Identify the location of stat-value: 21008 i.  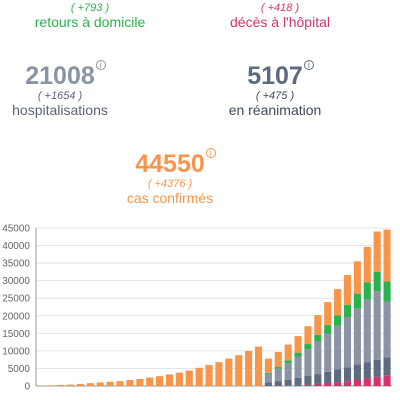
(65, 75).